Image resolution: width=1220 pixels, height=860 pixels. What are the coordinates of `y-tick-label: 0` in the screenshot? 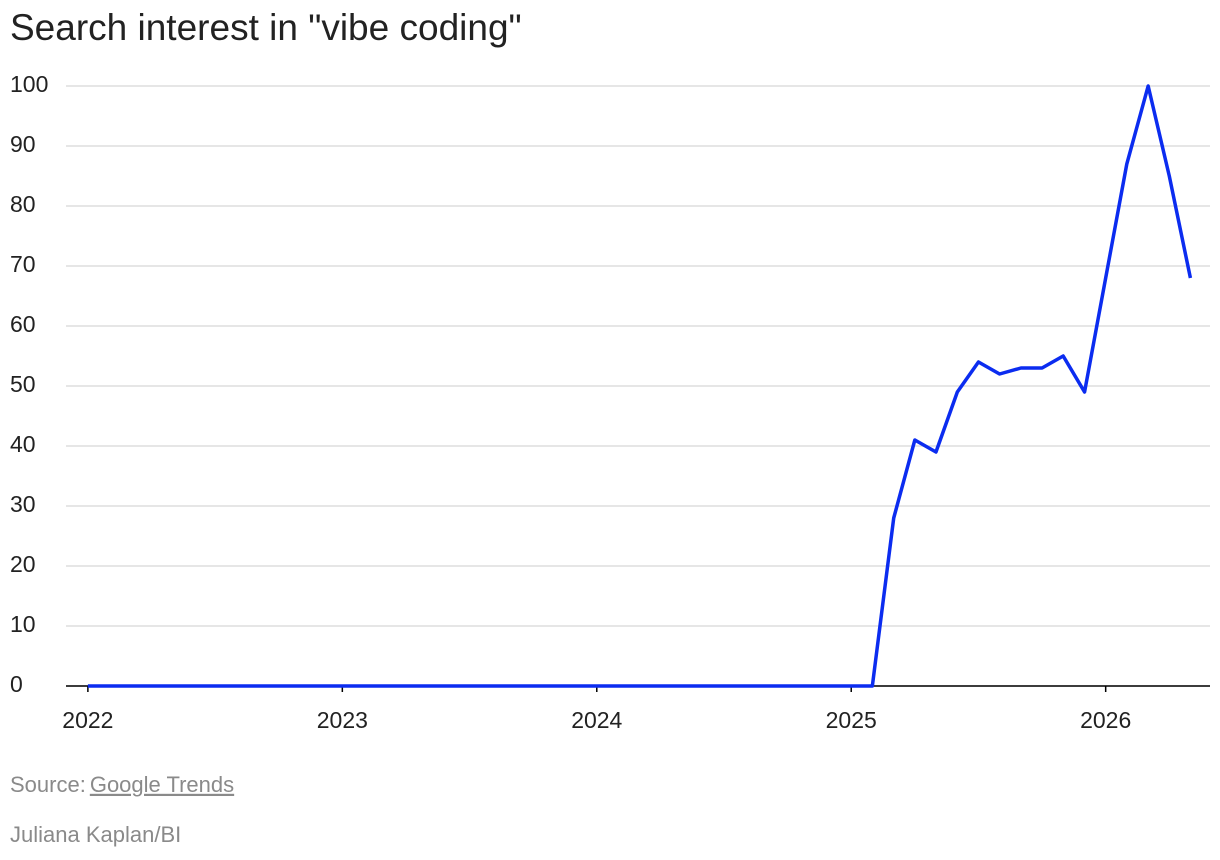 It's located at (16, 684).